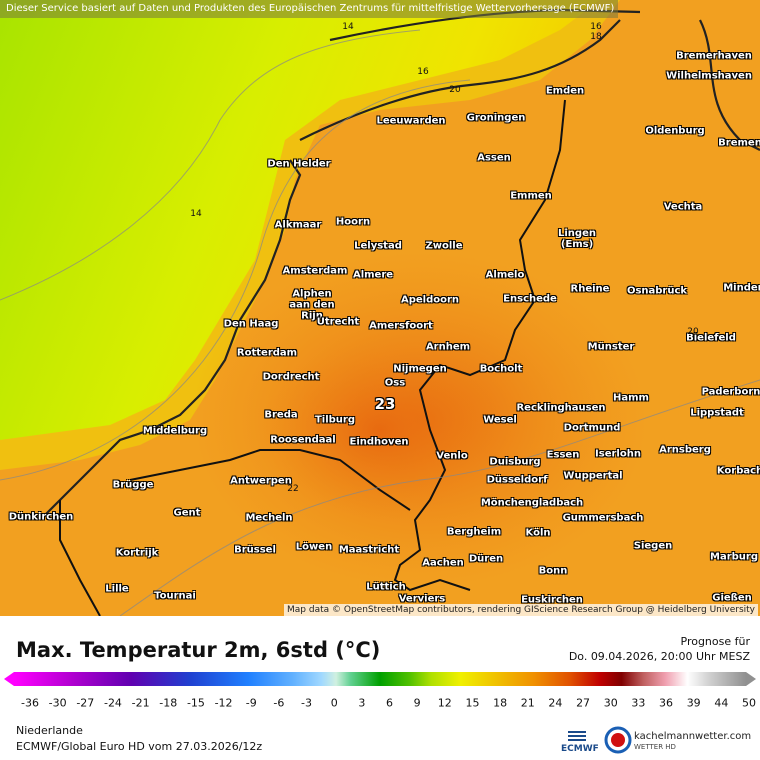 This screenshot has height=760, width=760. I want to click on city-label: Hamm, so click(631, 398).